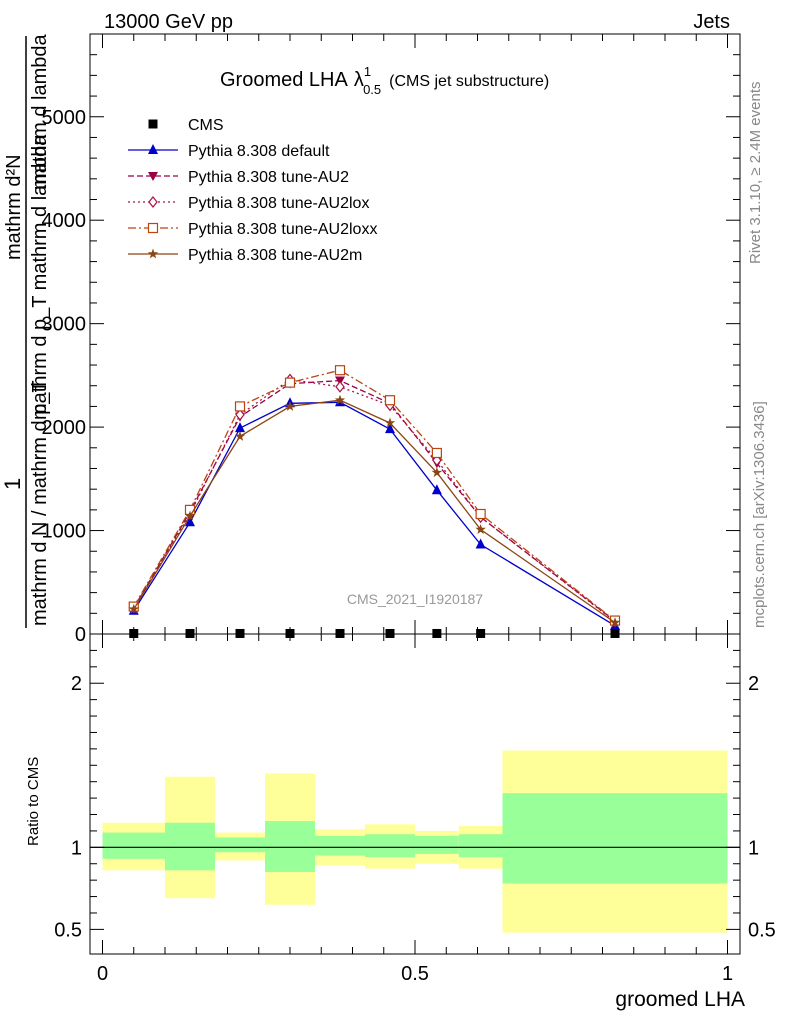 The width and height of the screenshot is (786, 1029). Describe the element at coordinates (68, 930) in the screenshot. I see `ratio-ytick-label: 0.5` at that location.